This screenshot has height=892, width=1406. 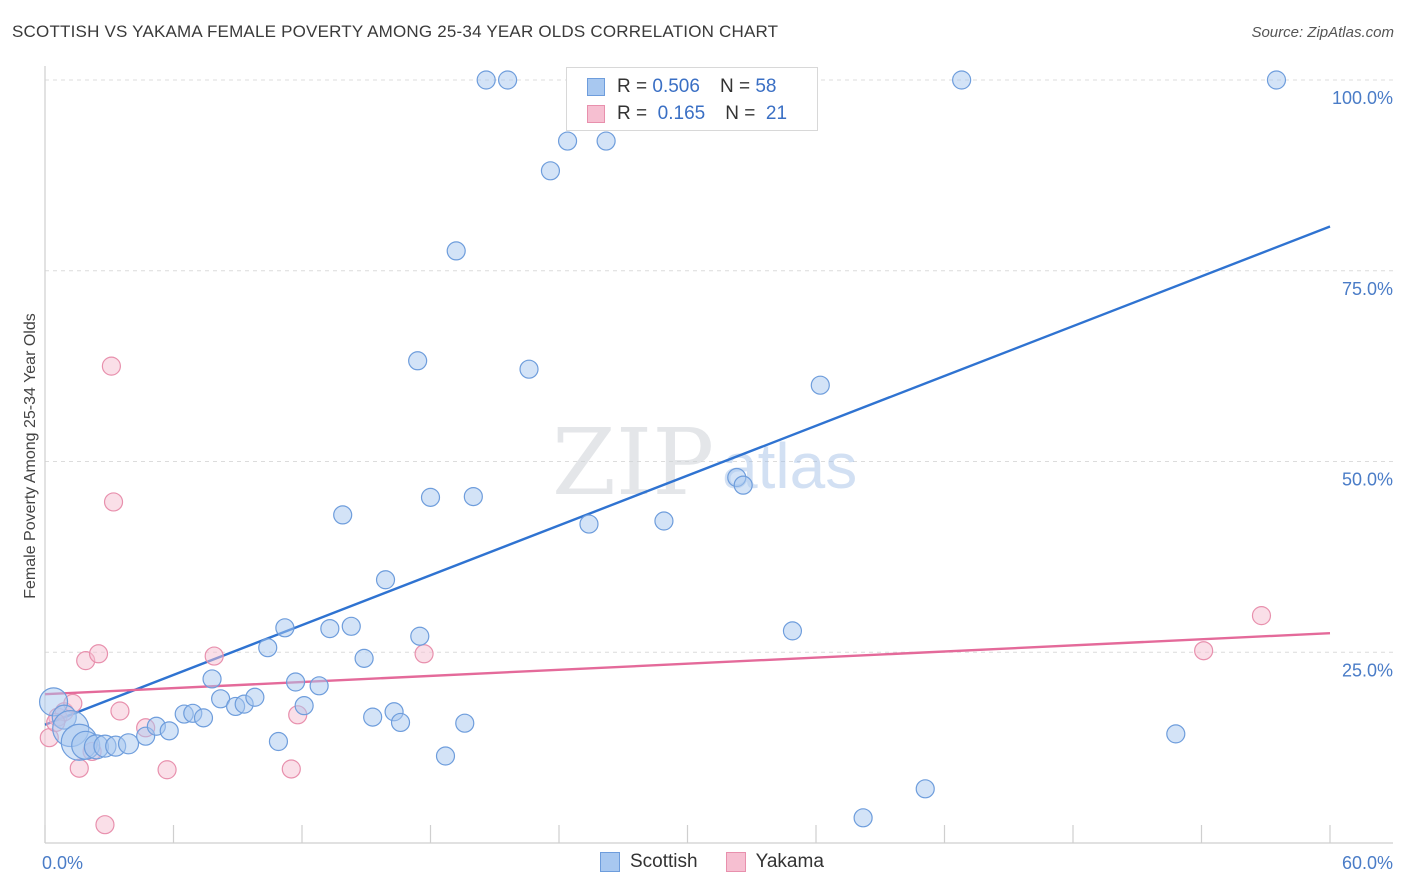 I want to click on legend-item-yakama: Yakama, so click(x=774, y=862).